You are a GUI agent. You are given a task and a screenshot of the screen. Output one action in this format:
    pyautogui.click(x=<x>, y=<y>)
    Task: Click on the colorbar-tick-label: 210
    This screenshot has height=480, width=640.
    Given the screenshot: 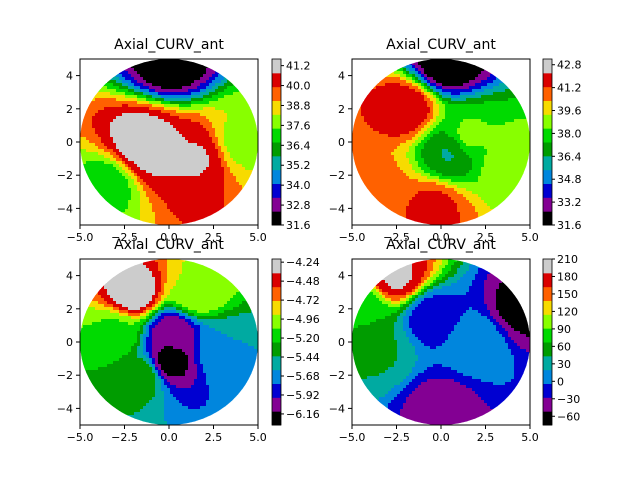 What is the action you would take?
    pyautogui.click(x=567, y=259)
    